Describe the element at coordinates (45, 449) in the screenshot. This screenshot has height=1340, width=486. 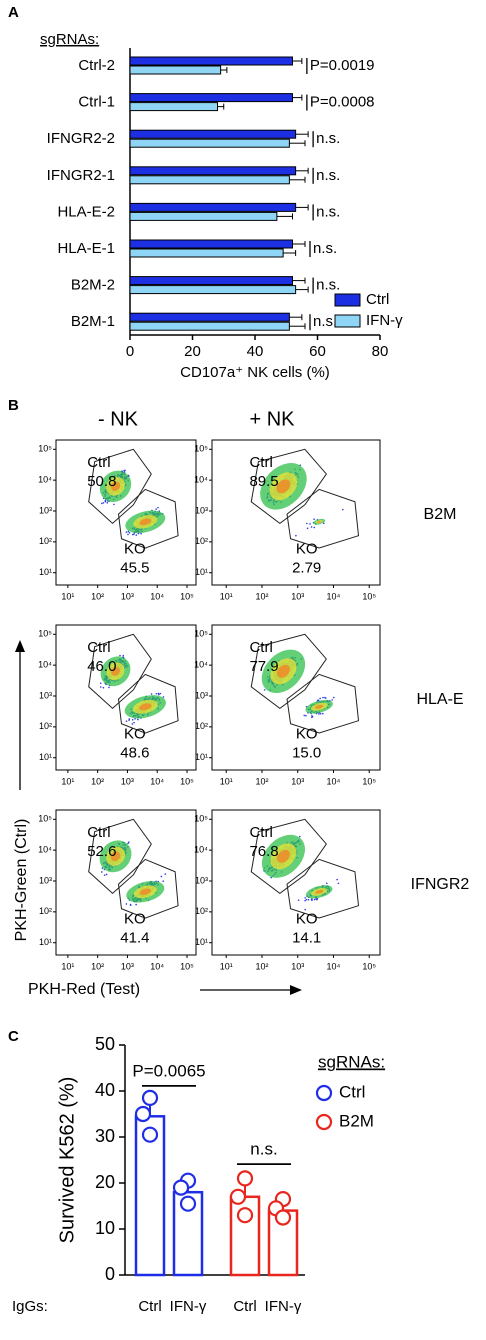
I see `y-tick-label: 10⁵` at that location.